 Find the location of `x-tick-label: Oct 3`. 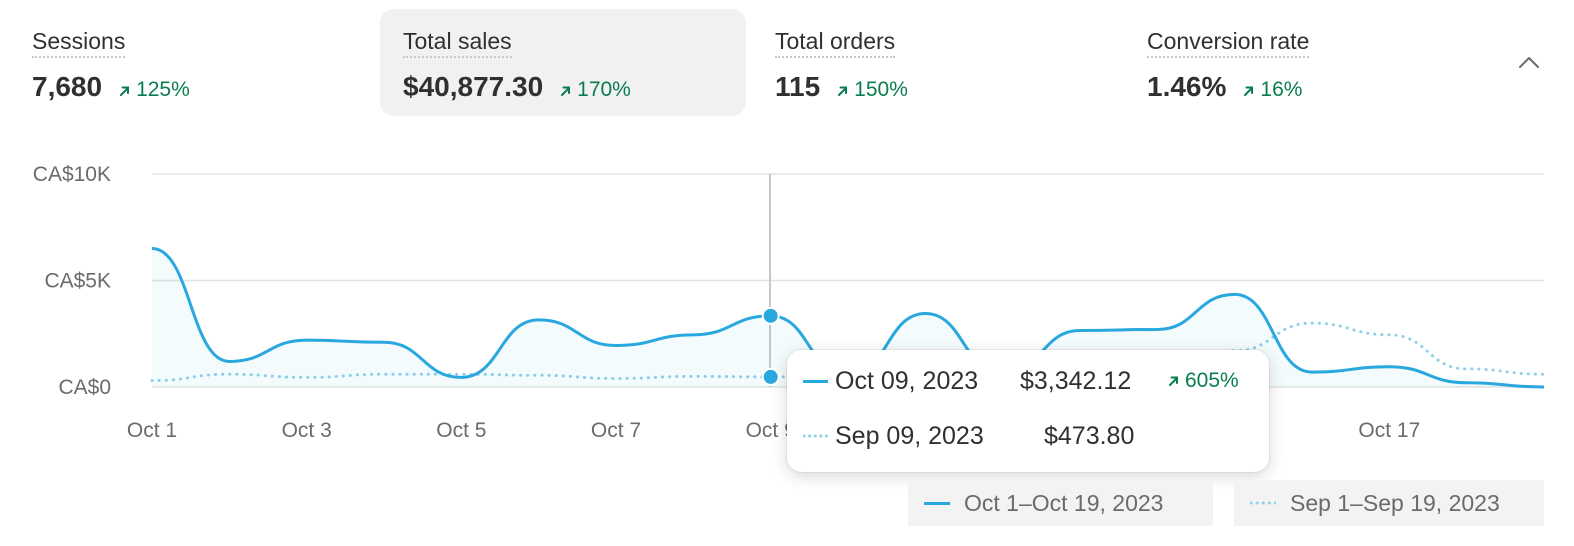

x-tick-label: Oct 3 is located at coordinates (307, 430).